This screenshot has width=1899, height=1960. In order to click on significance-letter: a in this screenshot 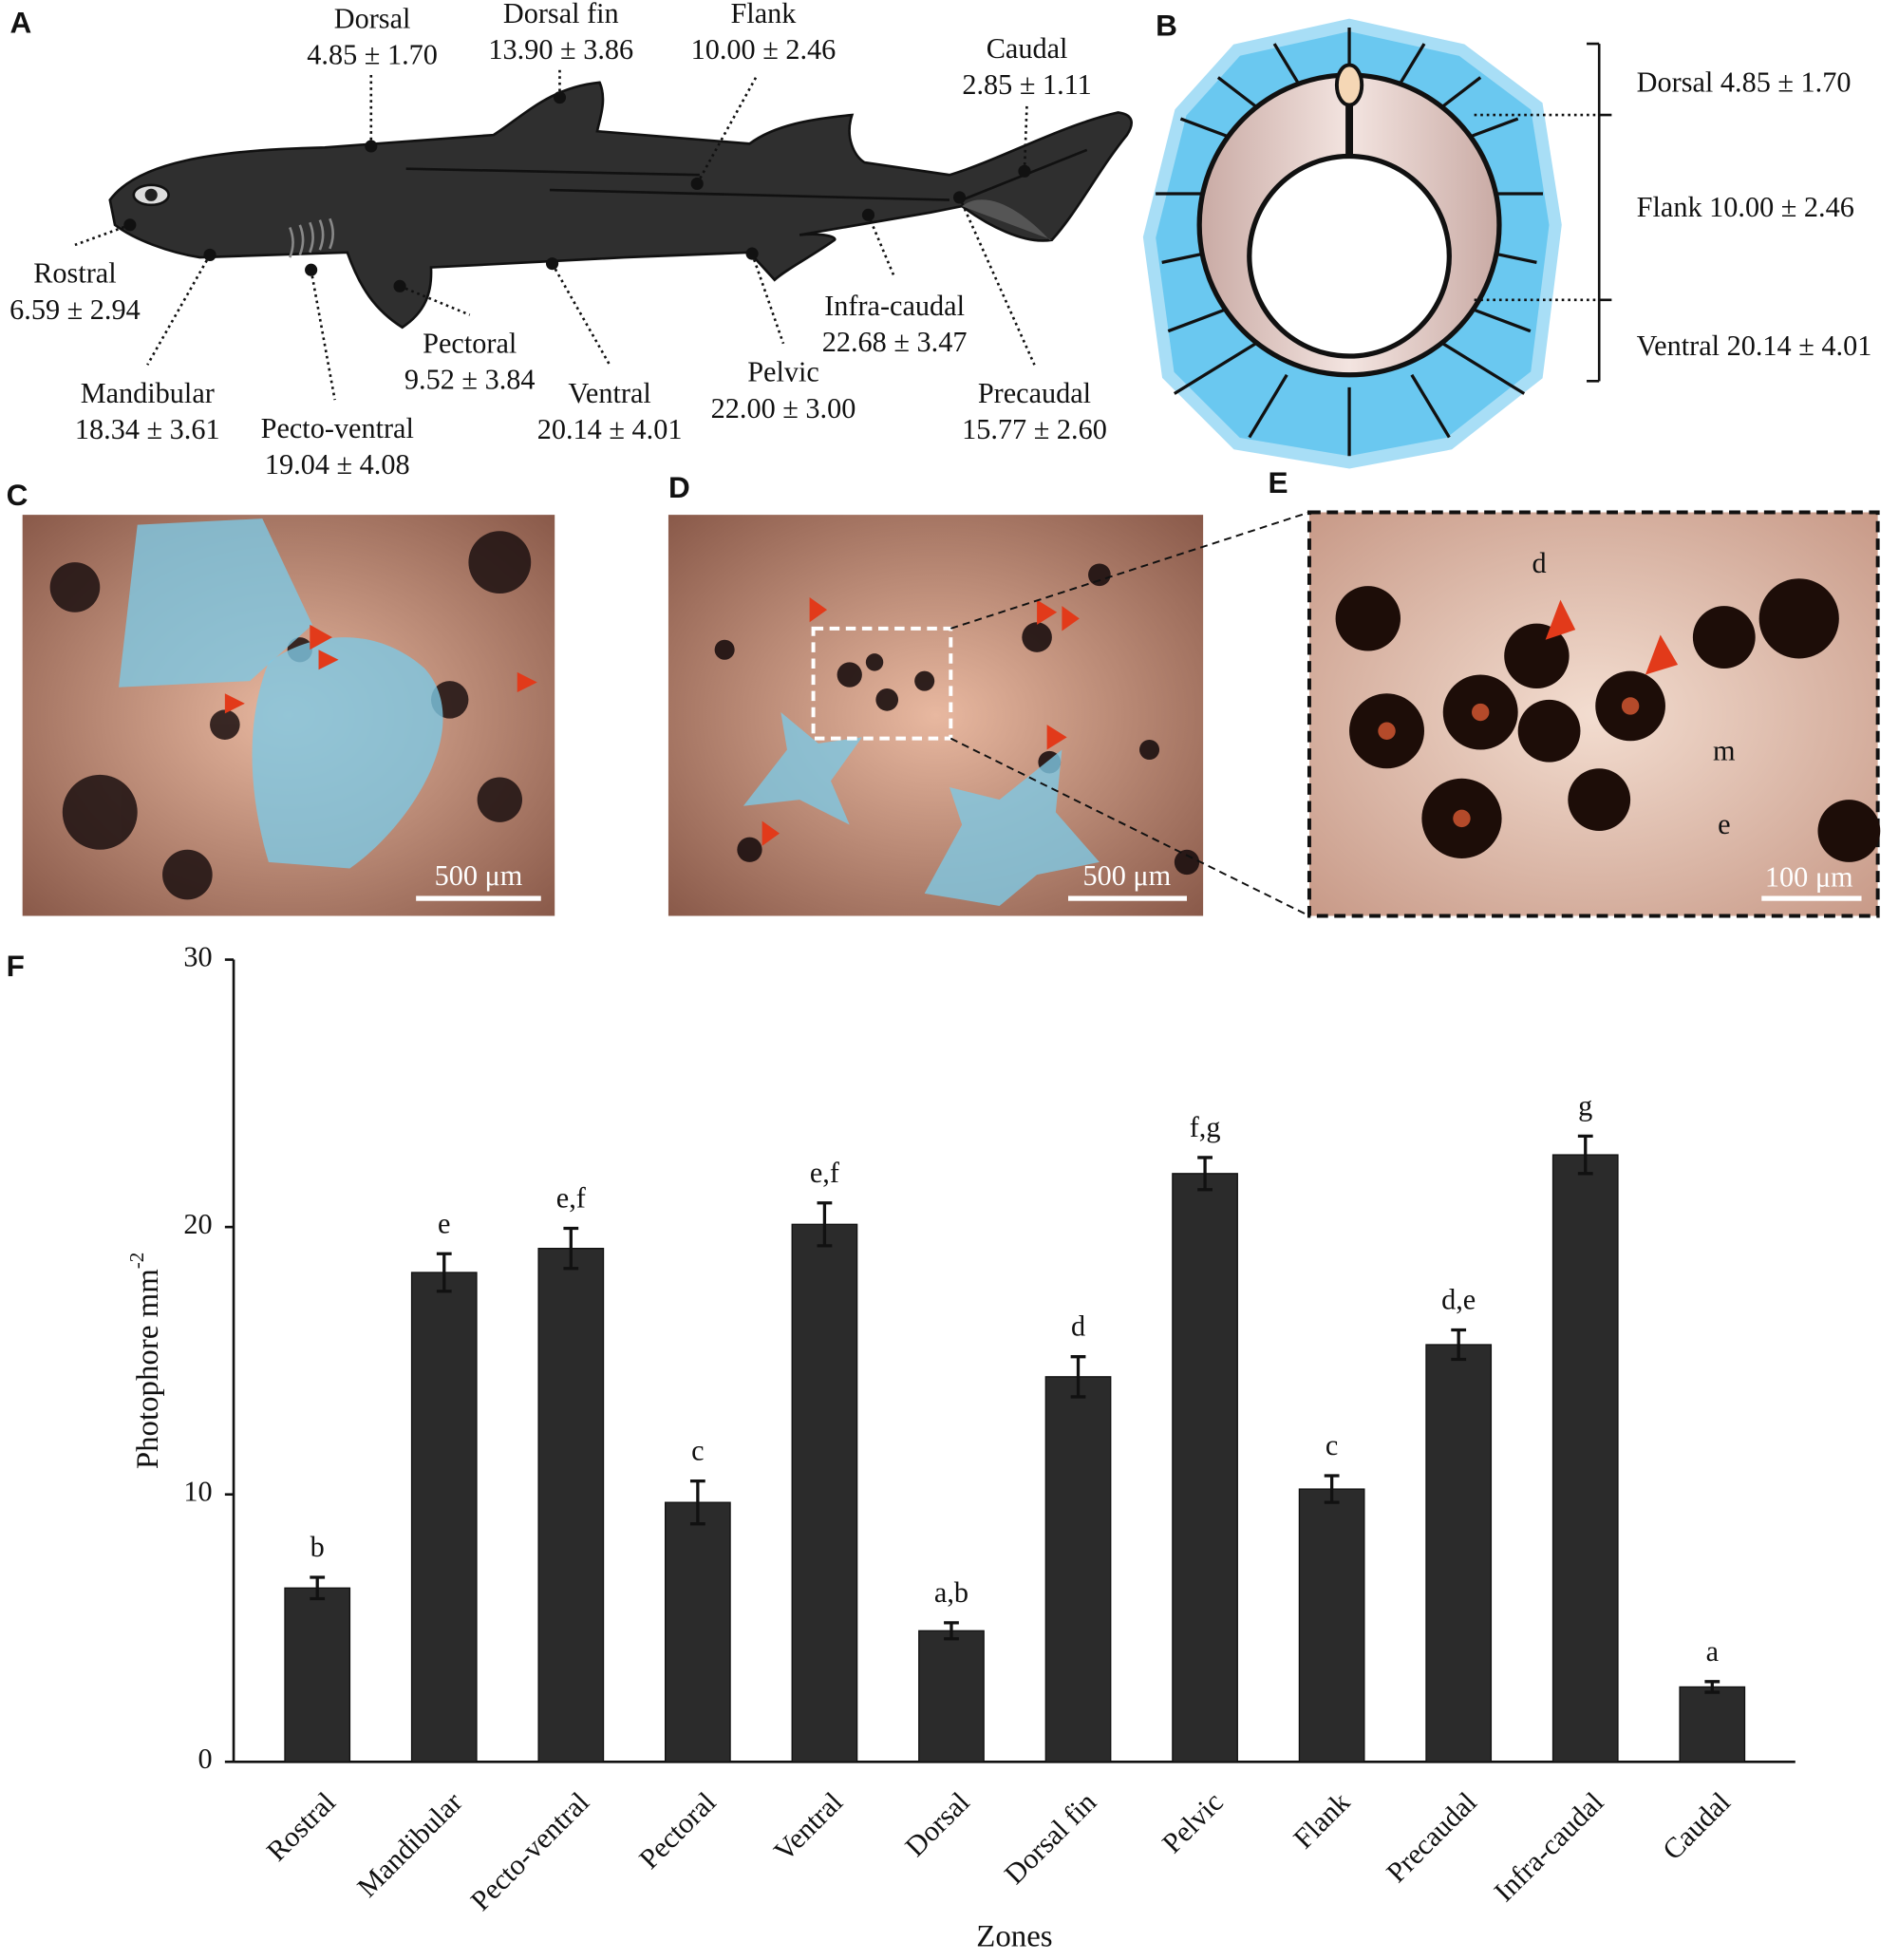, I will do `click(1713, 1651)`.